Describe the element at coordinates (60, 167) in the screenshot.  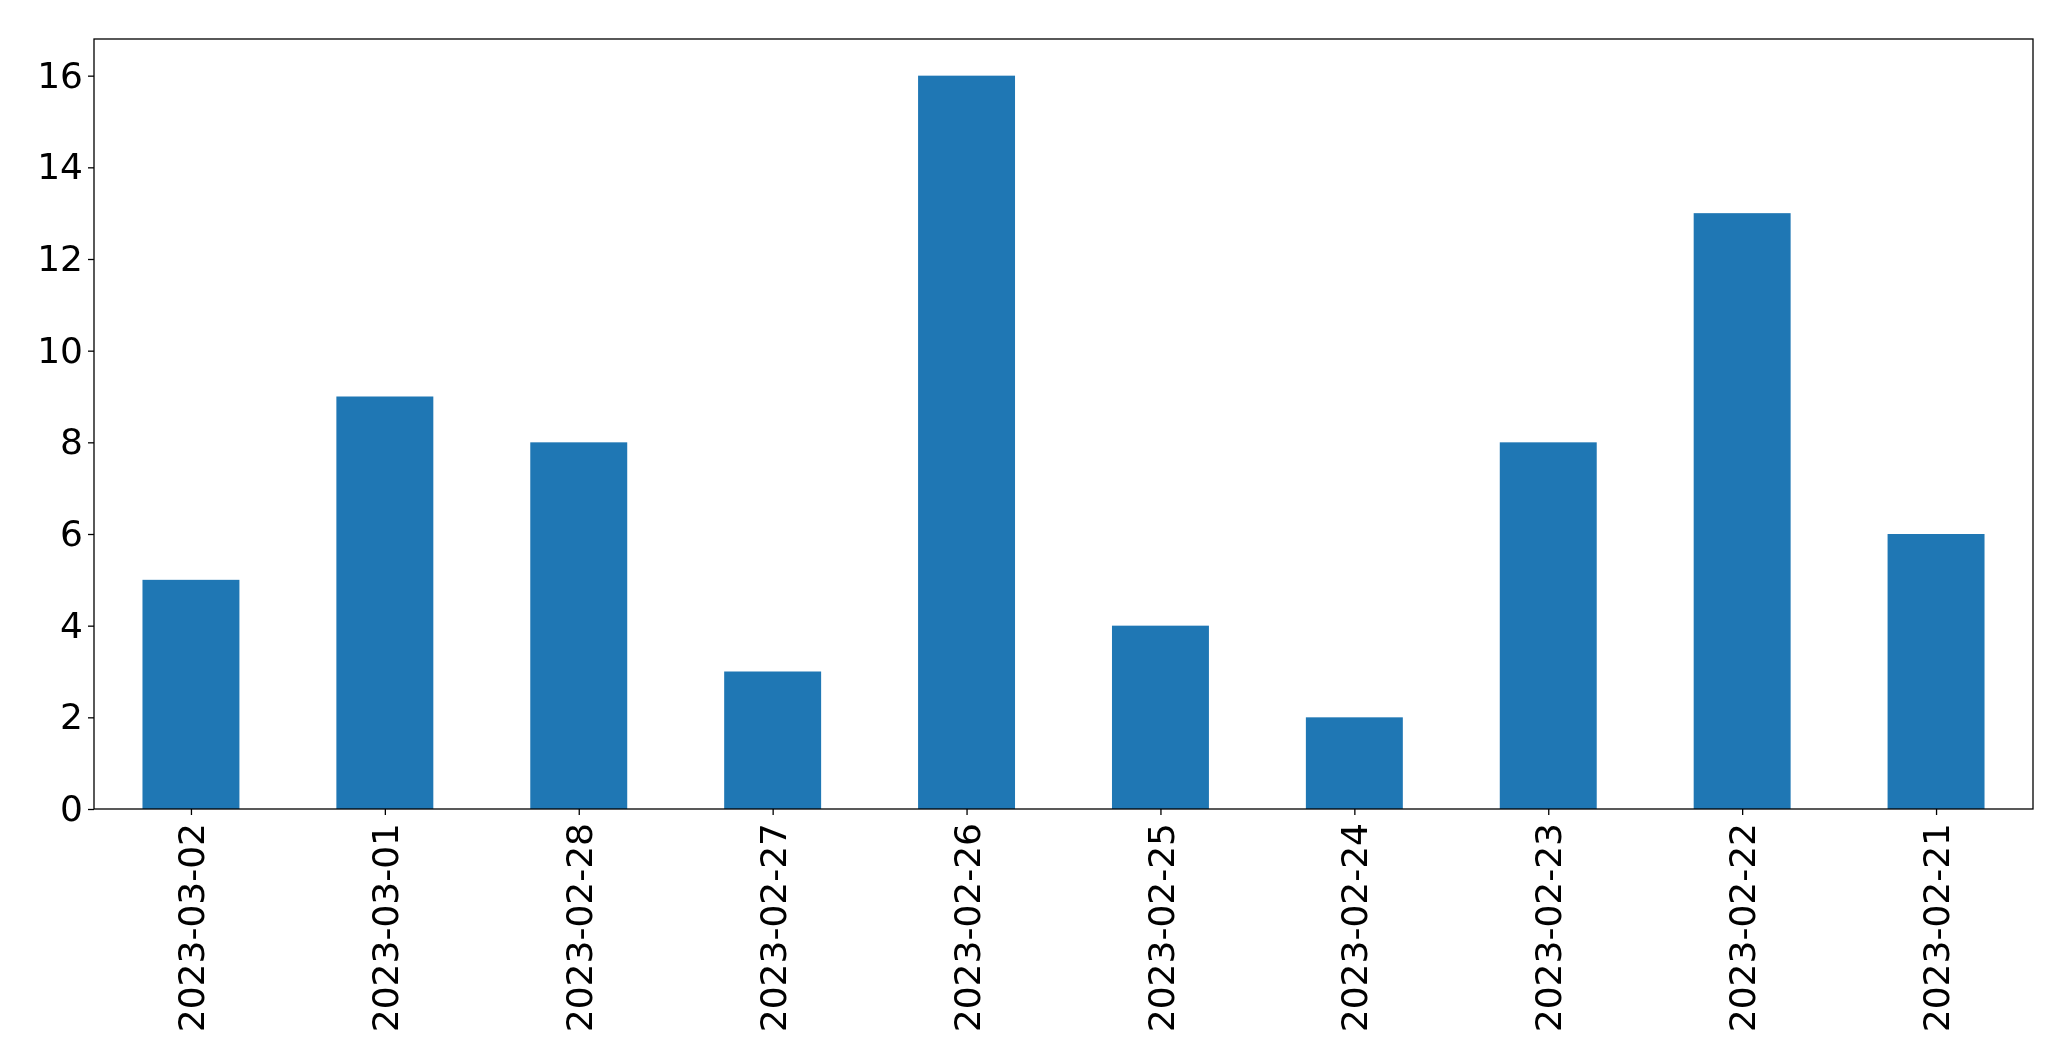
I see `y-tick-label: 14` at that location.